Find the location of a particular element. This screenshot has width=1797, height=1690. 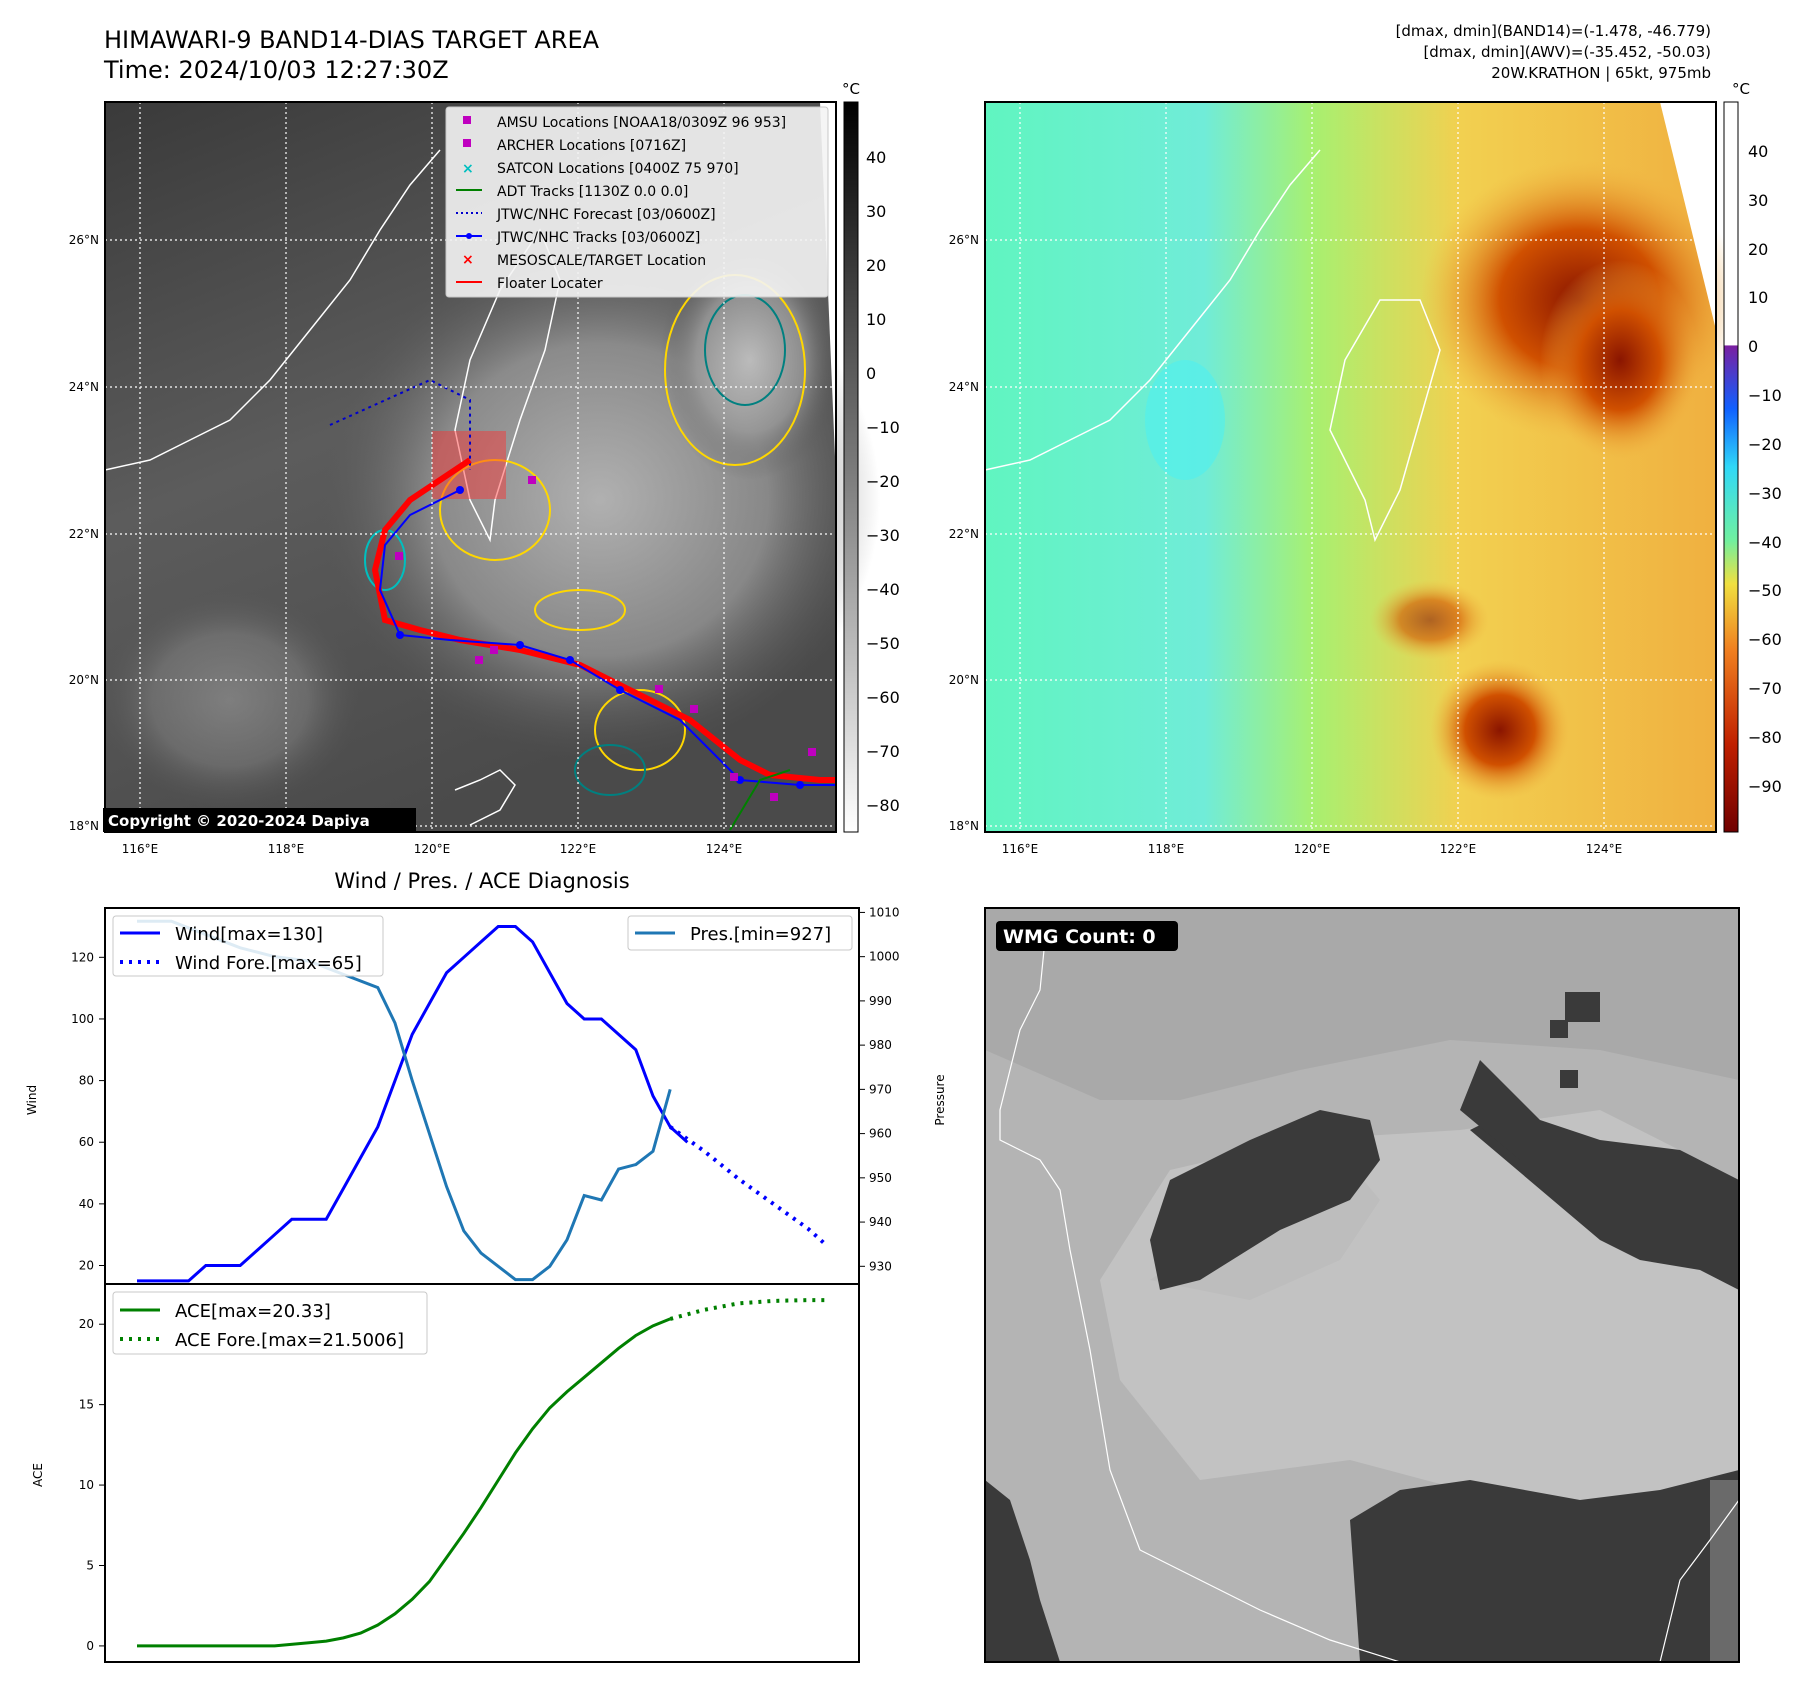

pressure-tick-label: 1000 is located at coordinates (884, 957).